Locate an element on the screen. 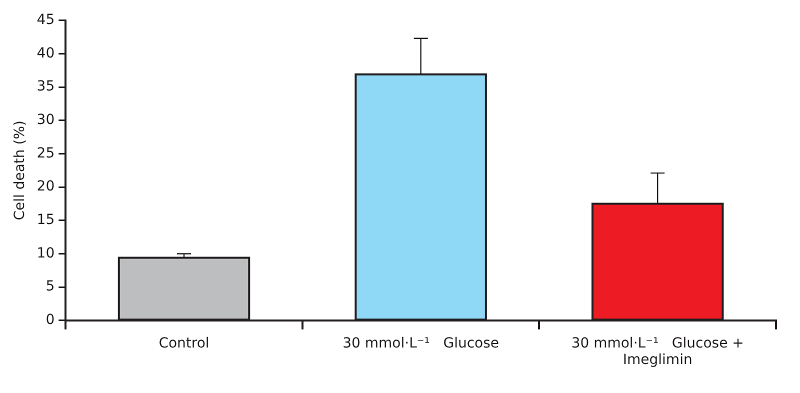 The width and height of the screenshot is (800, 393). y-tick-label: 15 is located at coordinates (45, 220).